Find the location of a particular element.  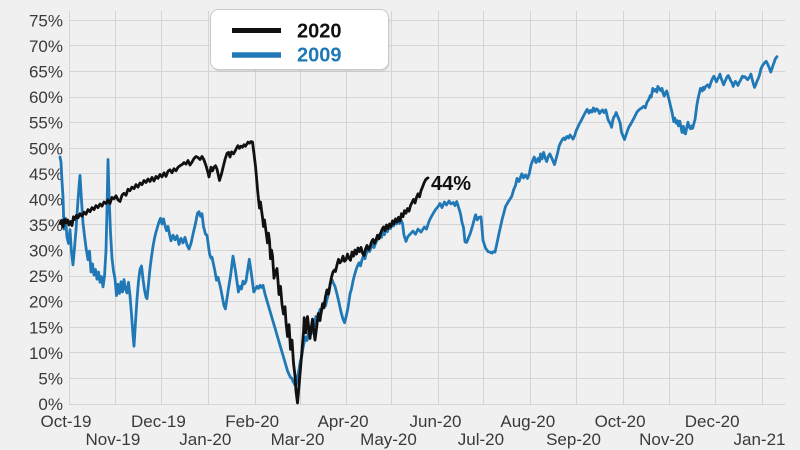

svg-text: Feb-20 is located at coordinates (252, 421).